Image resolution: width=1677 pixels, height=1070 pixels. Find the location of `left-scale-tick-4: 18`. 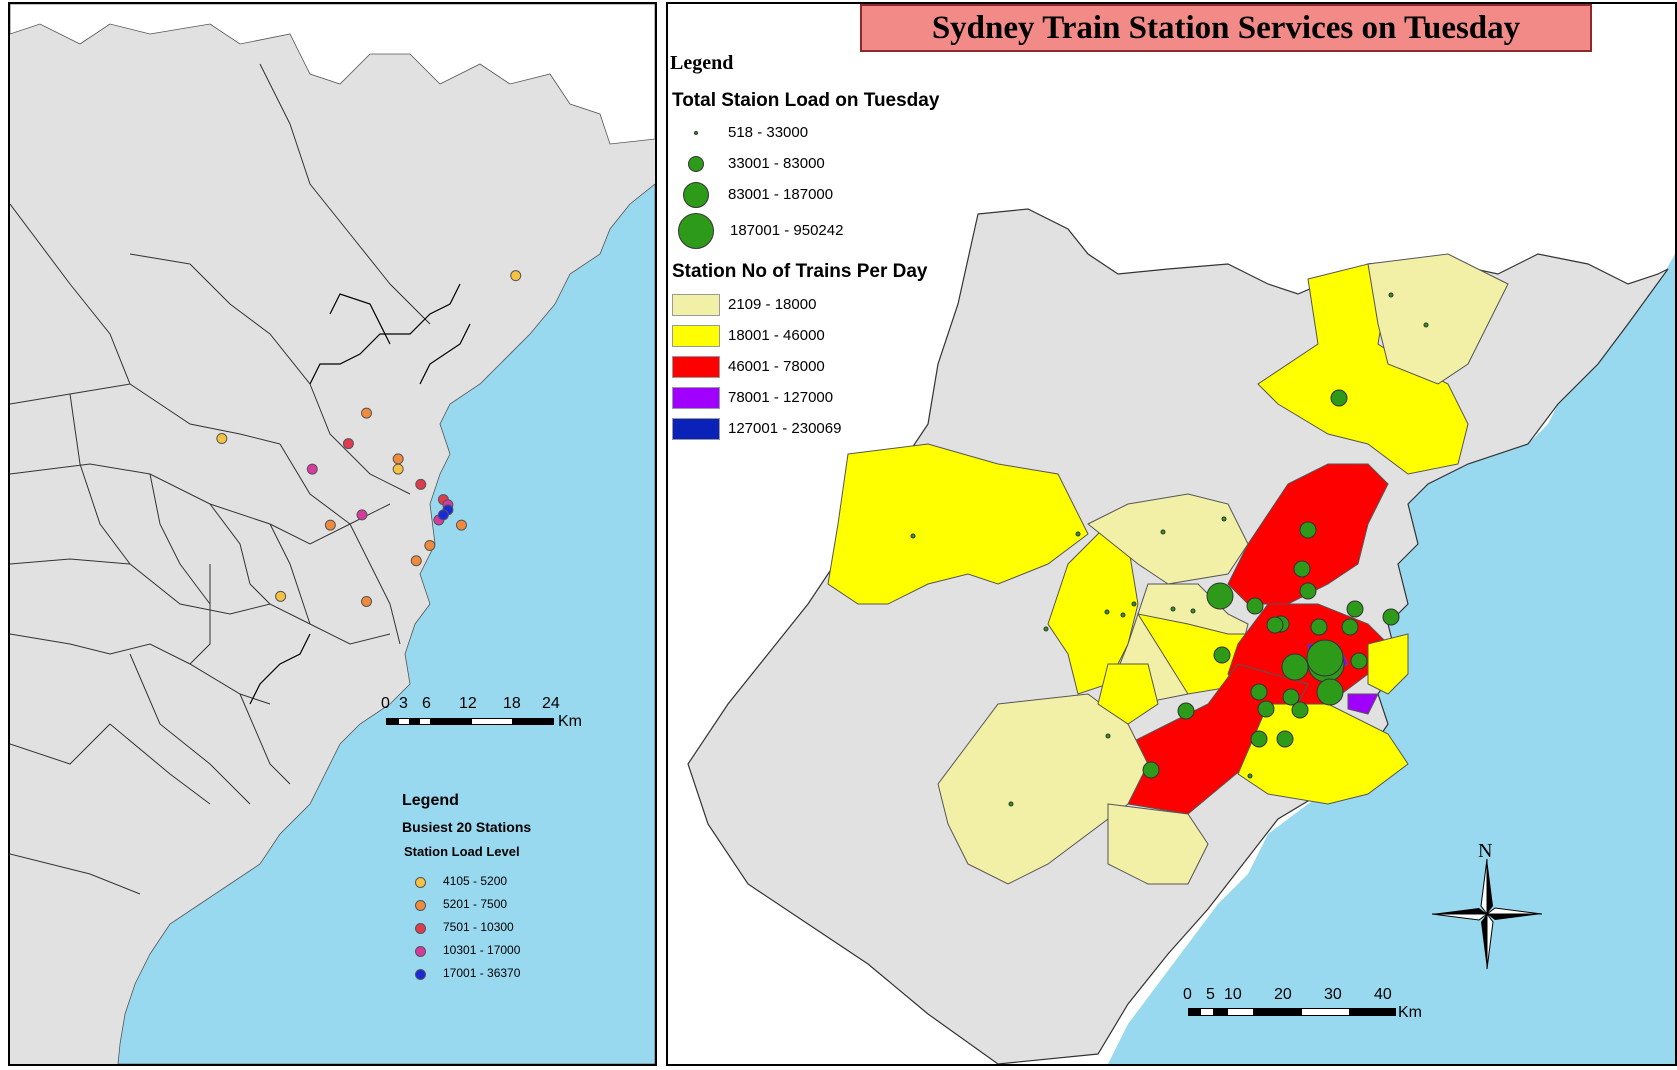

left-scale-tick-4: 18 is located at coordinates (512, 703).